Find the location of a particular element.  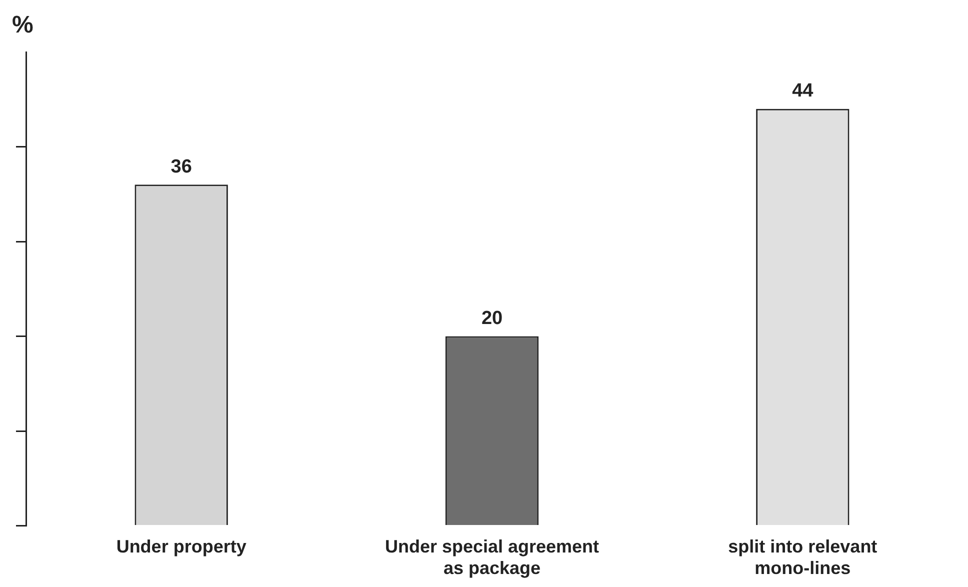

x-tick-label: Under property is located at coordinates (181, 546).